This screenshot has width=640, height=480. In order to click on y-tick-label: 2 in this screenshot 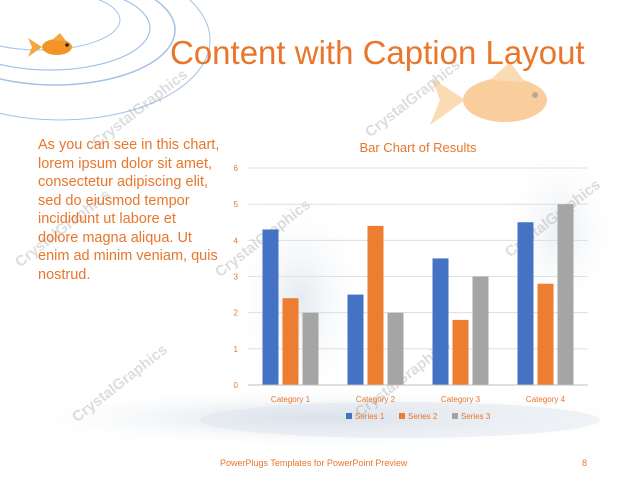, I will do `click(236, 313)`.